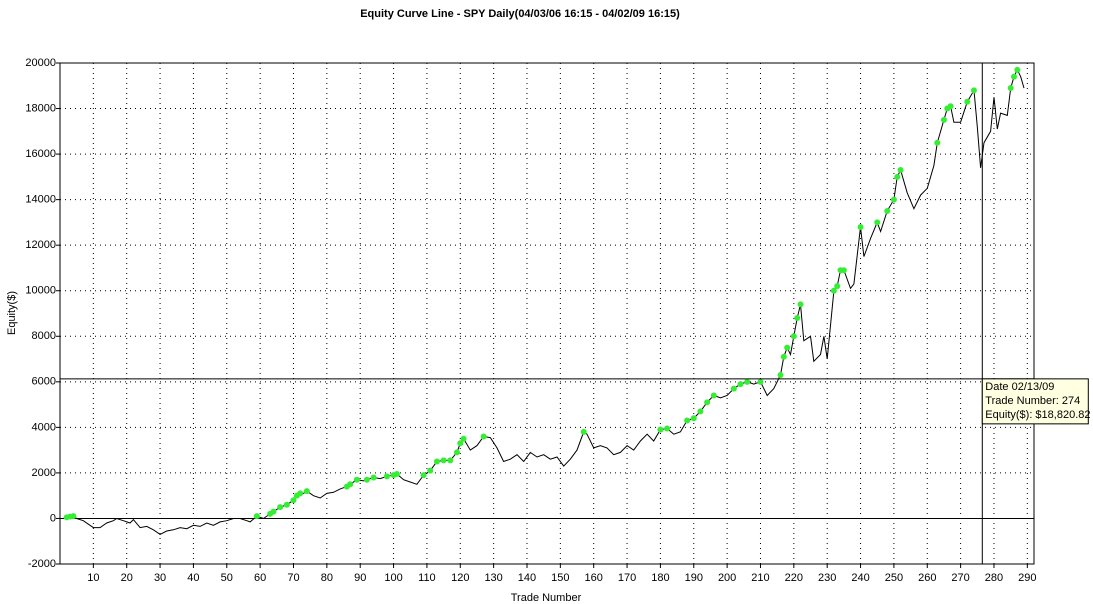 This screenshot has width=1093, height=604. I want to click on x-tick-label: 170, so click(627, 578).